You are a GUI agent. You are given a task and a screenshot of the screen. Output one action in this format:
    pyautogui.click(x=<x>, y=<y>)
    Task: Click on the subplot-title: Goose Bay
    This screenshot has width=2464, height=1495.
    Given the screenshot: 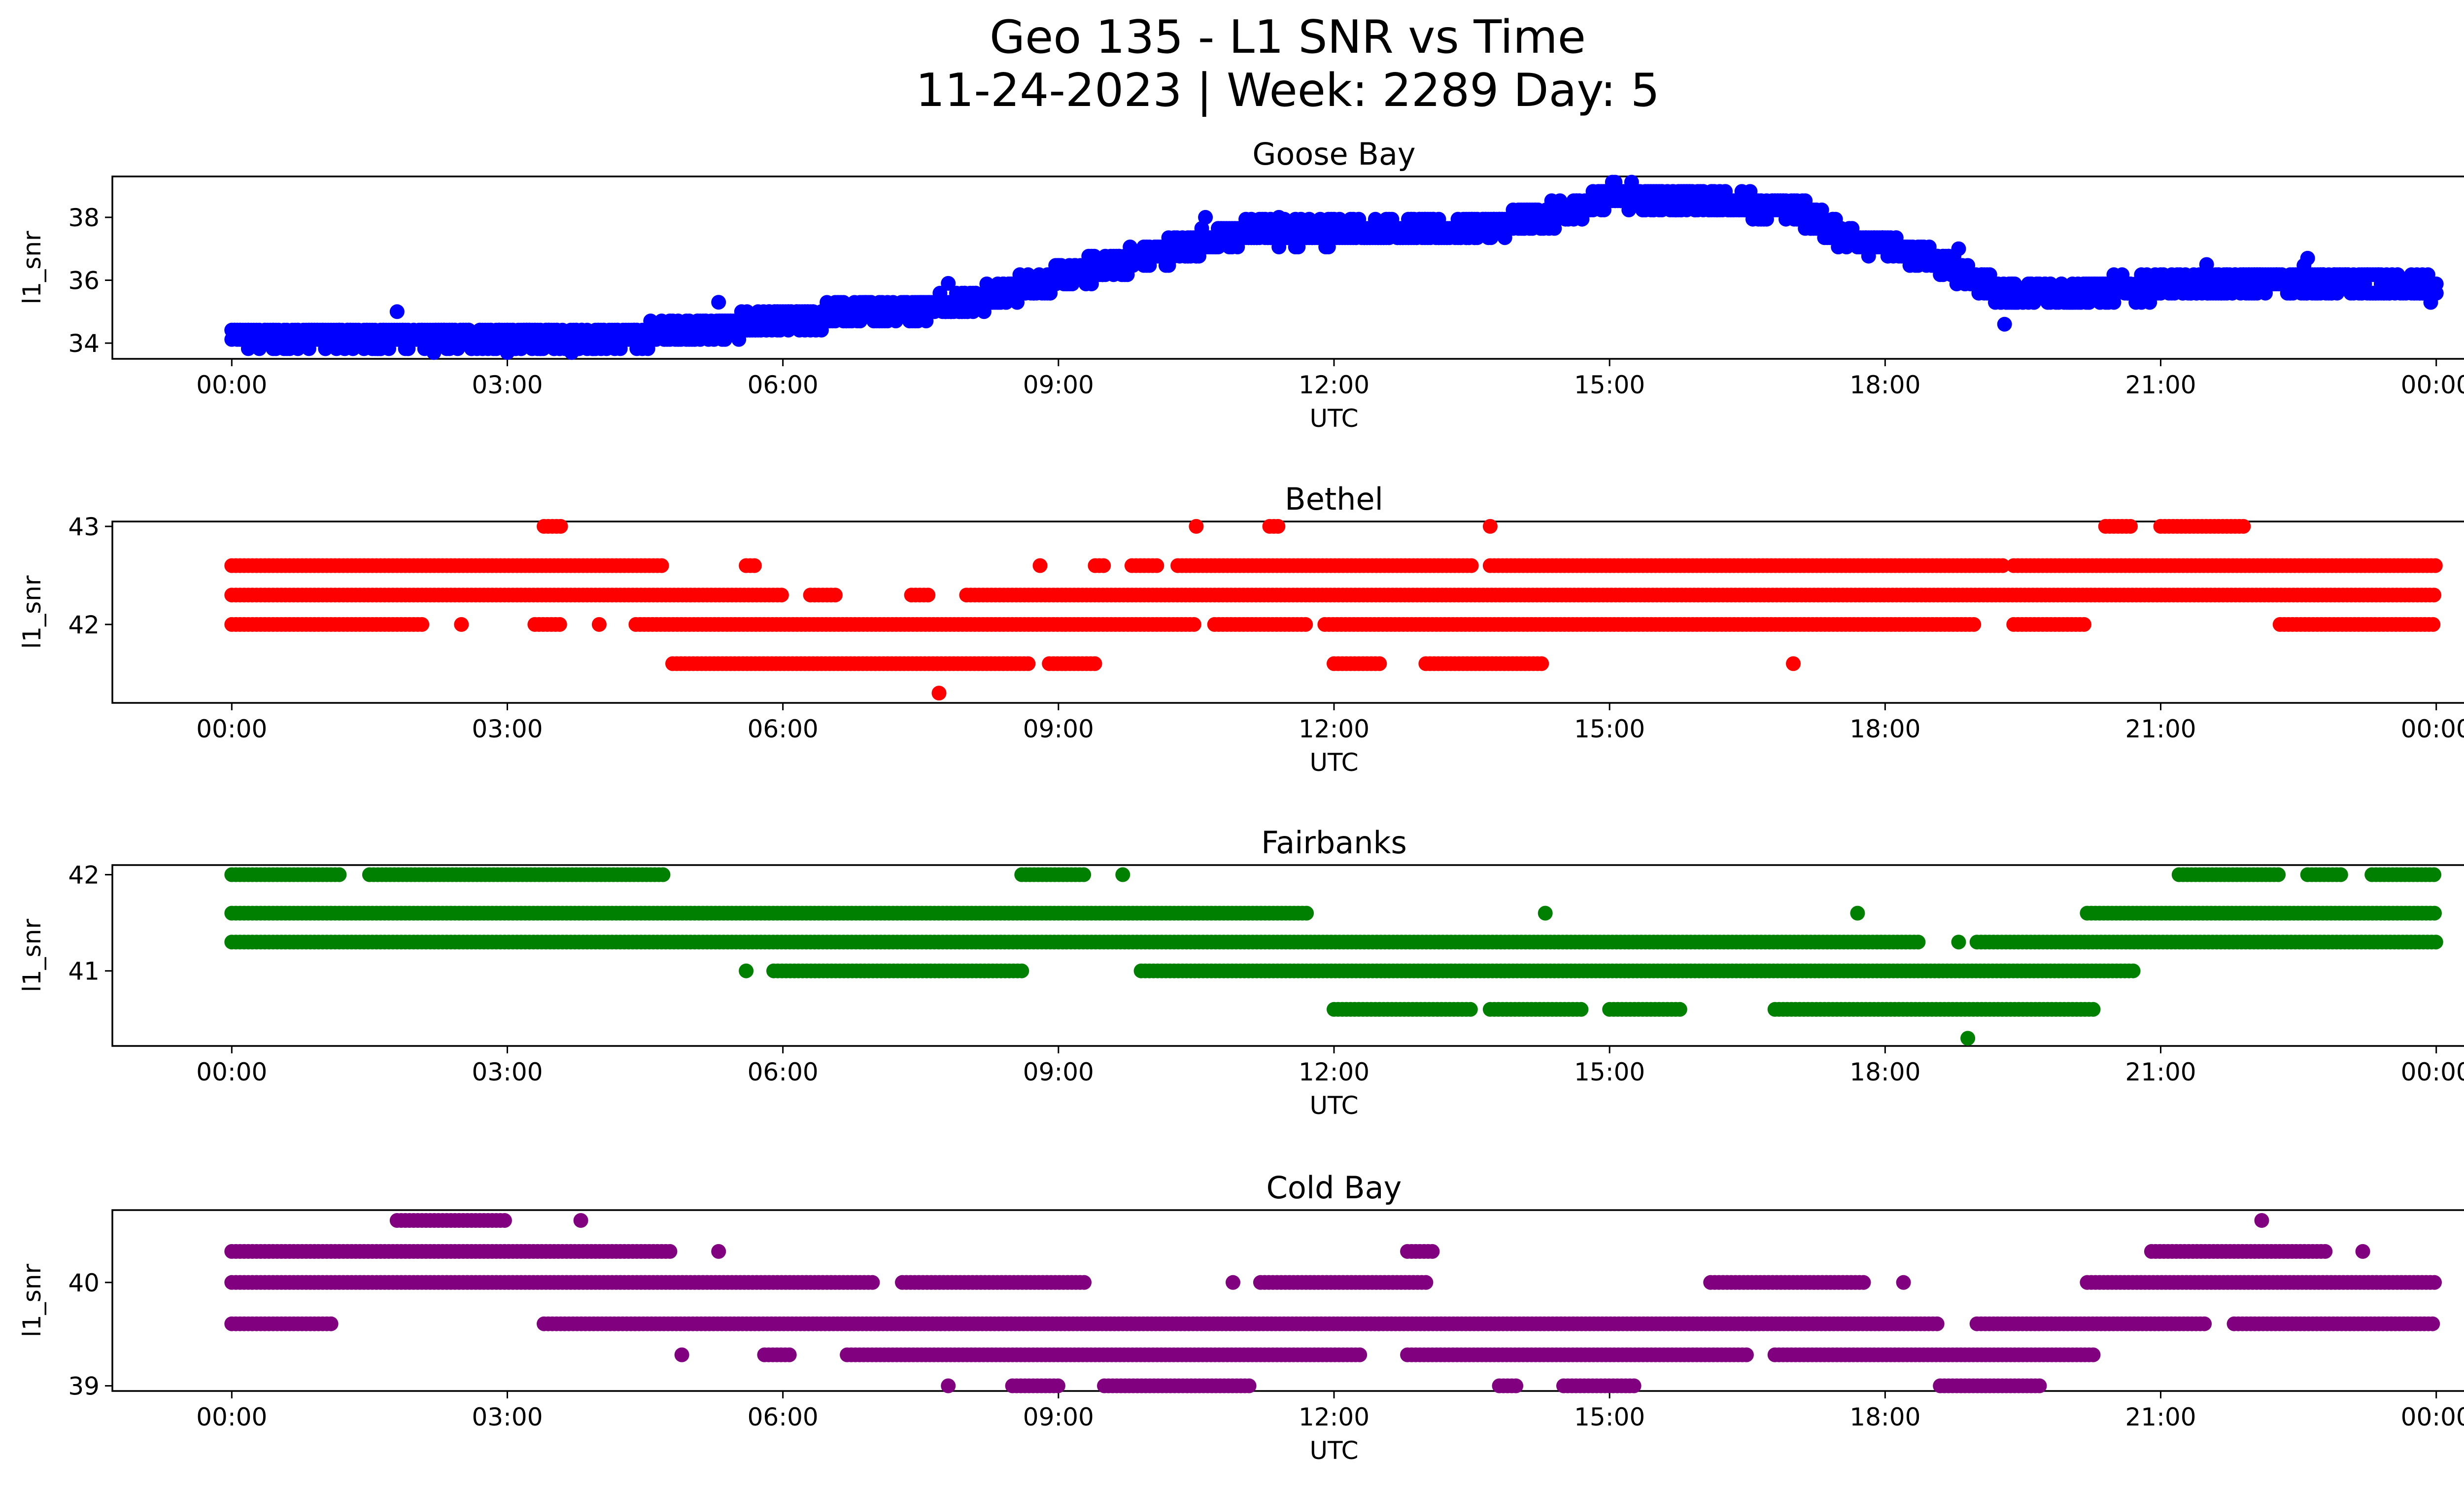 What is the action you would take?
    pyautogui.click(x=1333, y=154)
    